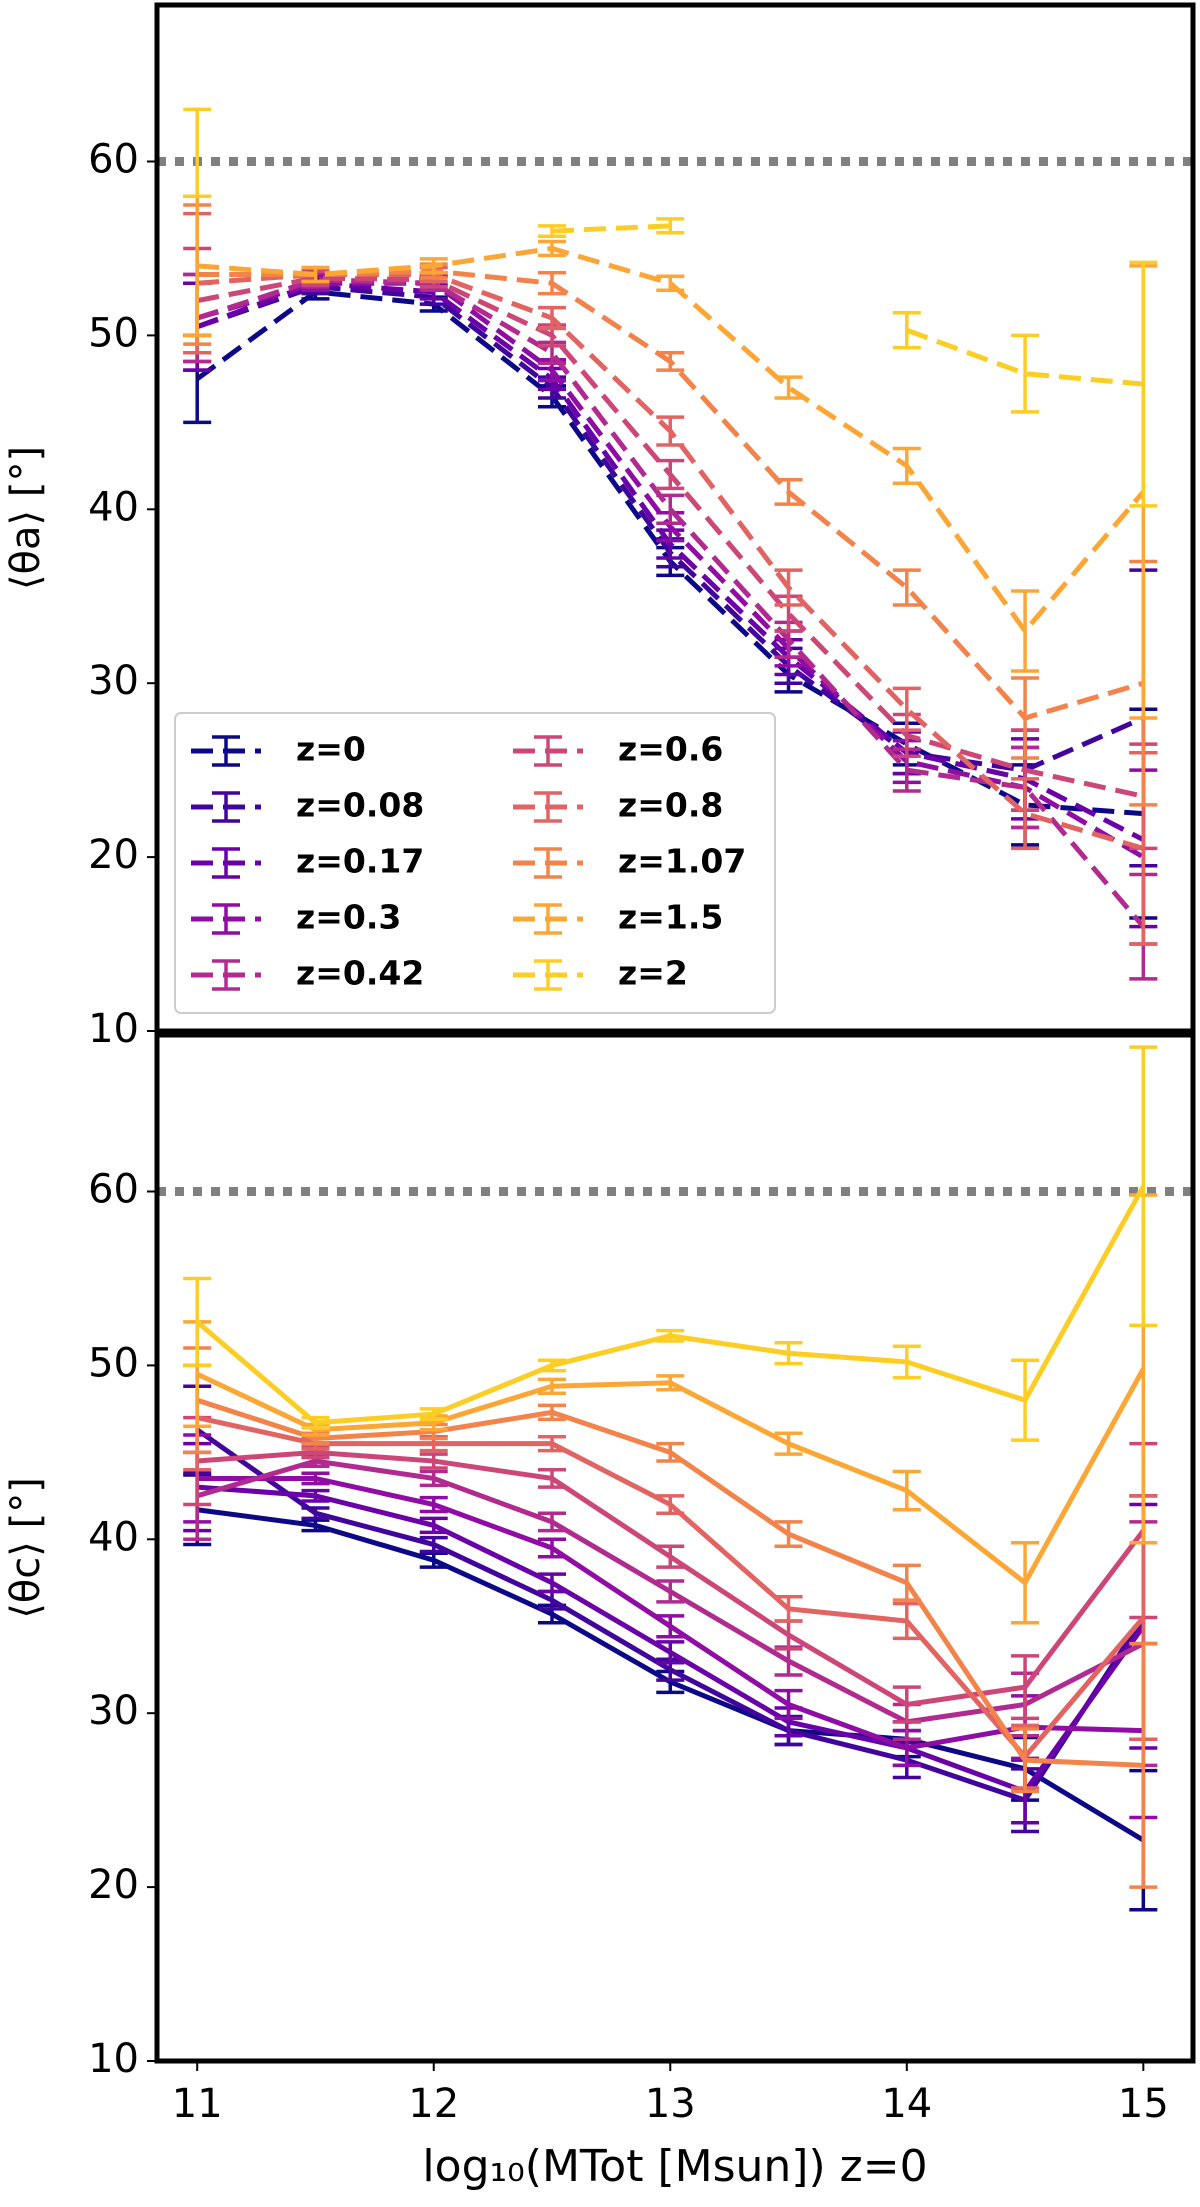 Image resolution: width=1200 pixels, height=2207 pixels. I want to click on legend-label: z=1.07, so click(682, 861).